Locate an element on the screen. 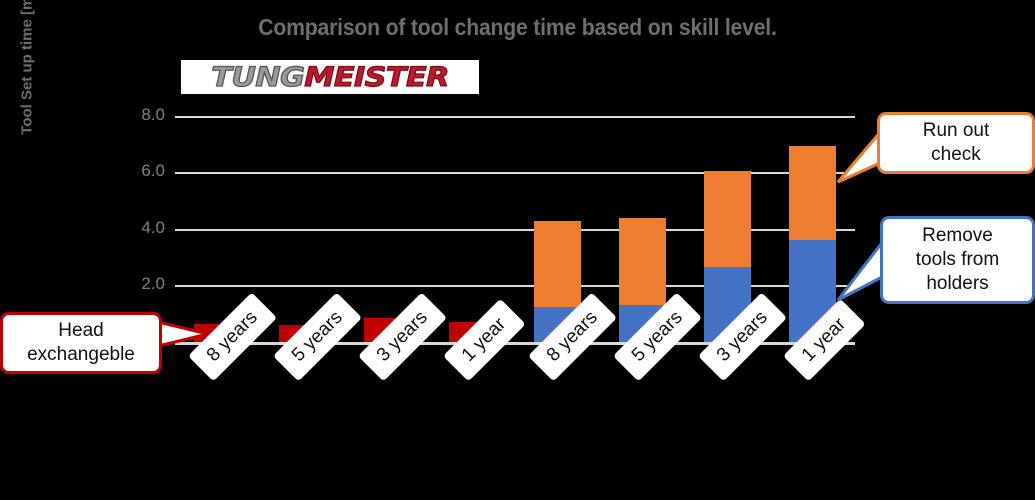 This screenshot has width=1035, height=500. y-tick-label: 8.0 is located at coordinates (153, 114).